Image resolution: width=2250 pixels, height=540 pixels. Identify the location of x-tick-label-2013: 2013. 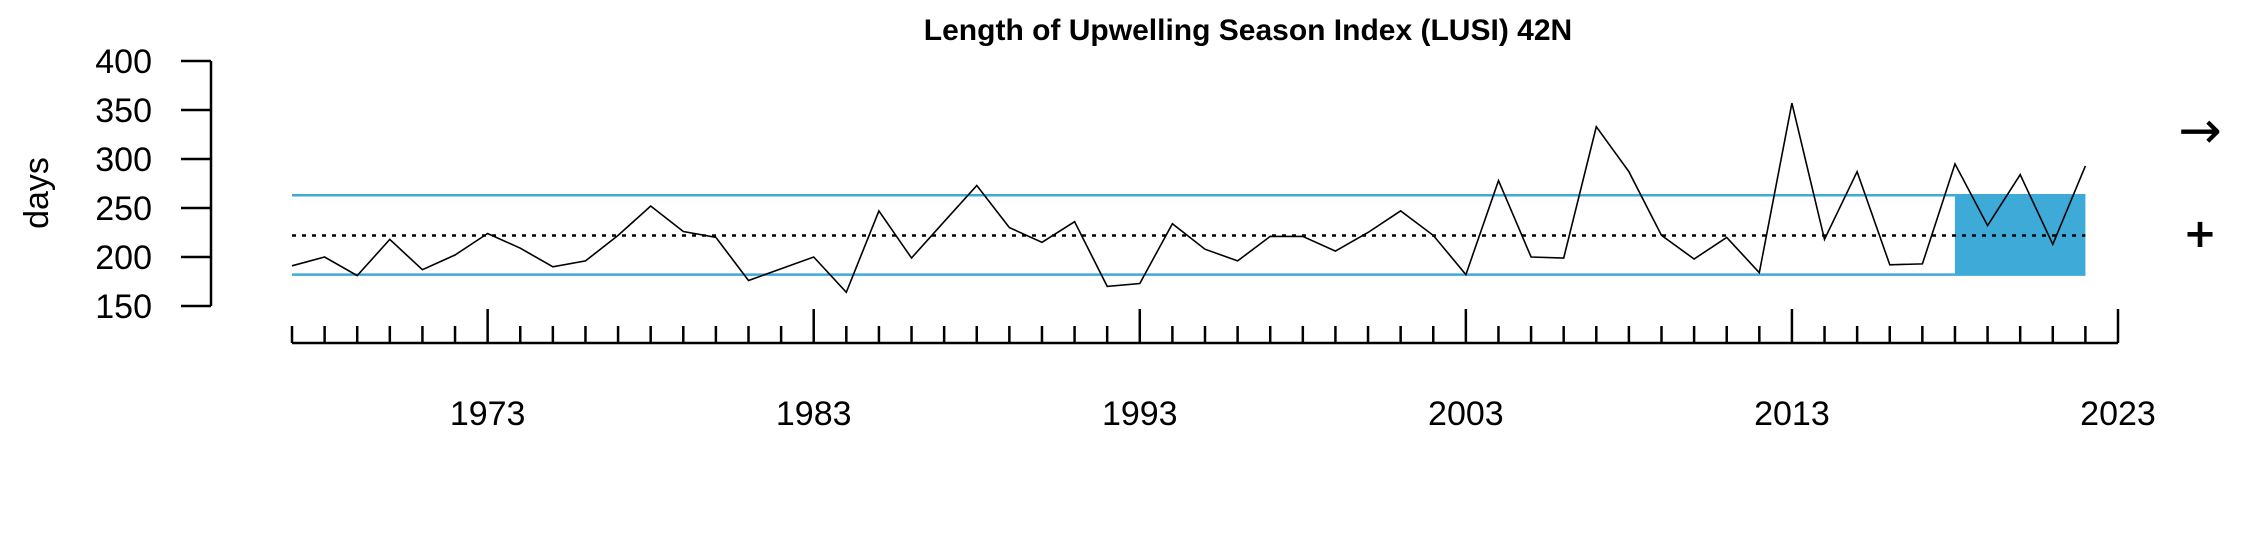
(1792, 414).